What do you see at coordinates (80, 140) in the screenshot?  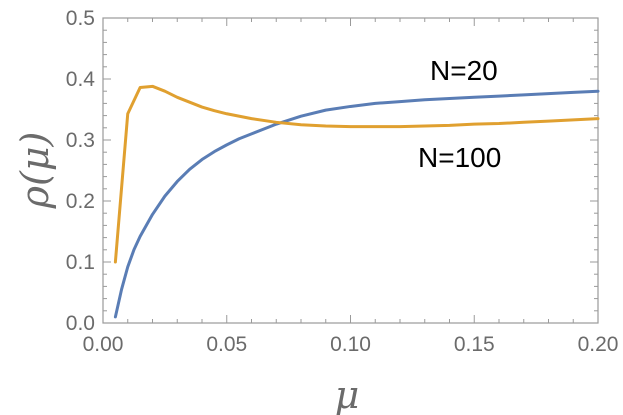 I see `y-tick-label: 0.3` at bounding box center [80, 140].